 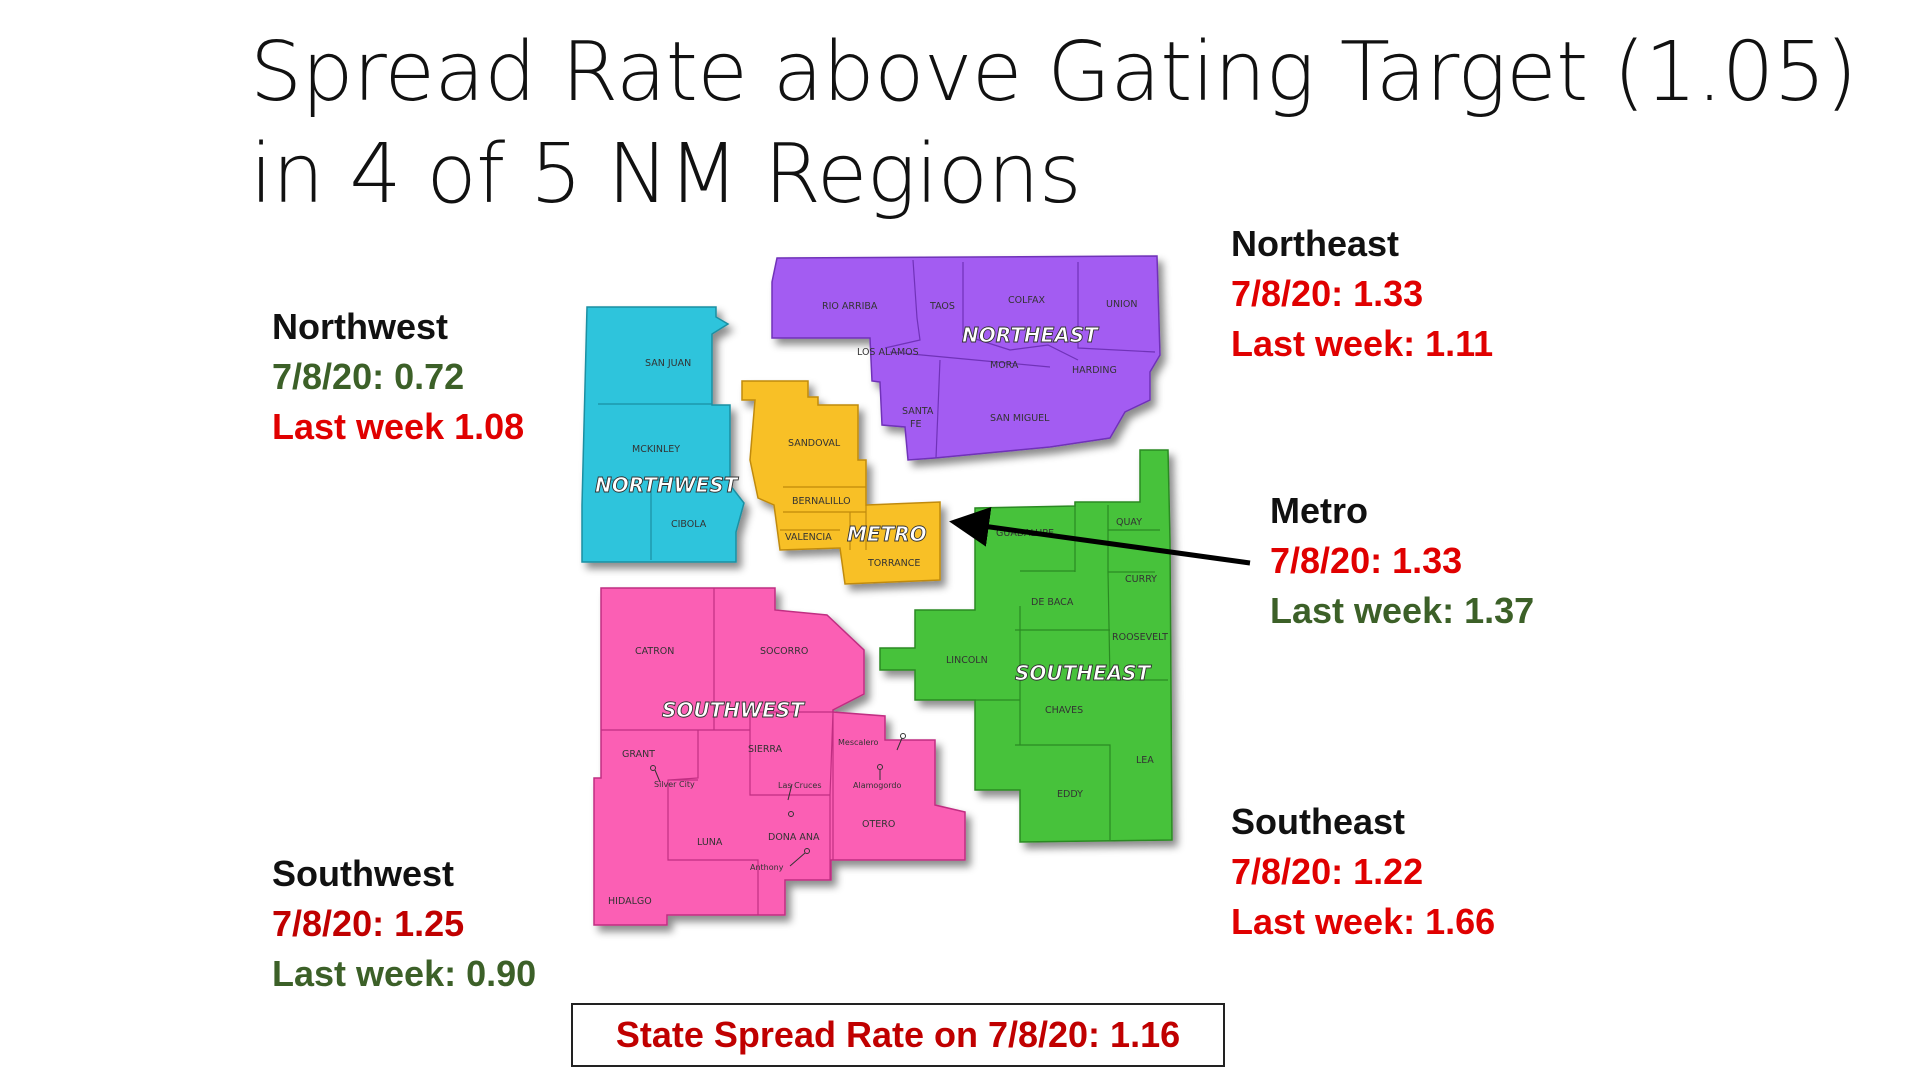 I want to click on city-markers, so click(x=778, y=800).